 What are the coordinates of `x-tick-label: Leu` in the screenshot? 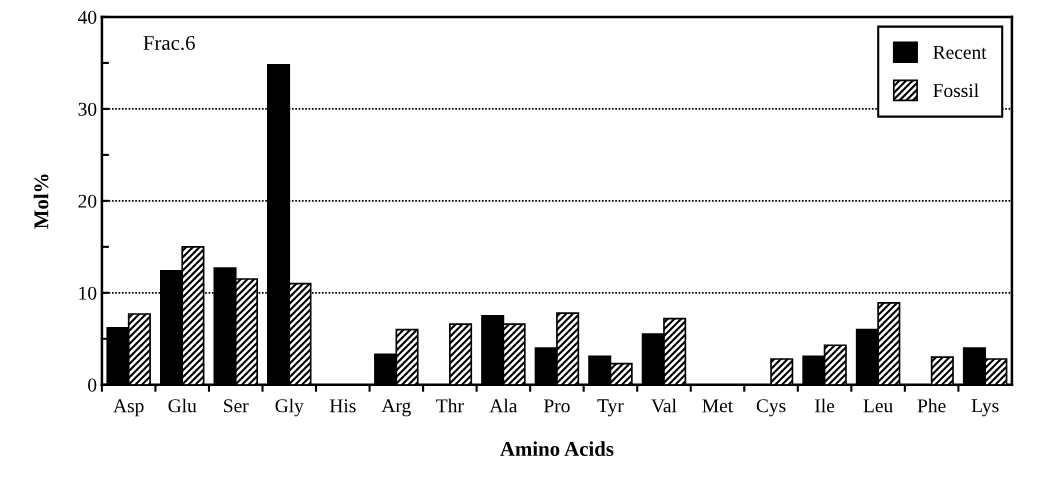 It's located at (878, 406).